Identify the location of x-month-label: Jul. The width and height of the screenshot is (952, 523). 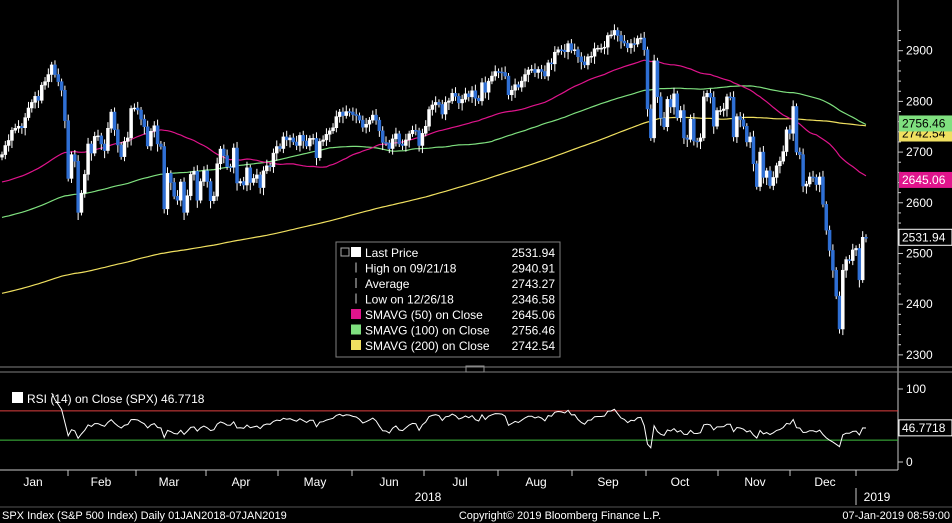
(459, 482).